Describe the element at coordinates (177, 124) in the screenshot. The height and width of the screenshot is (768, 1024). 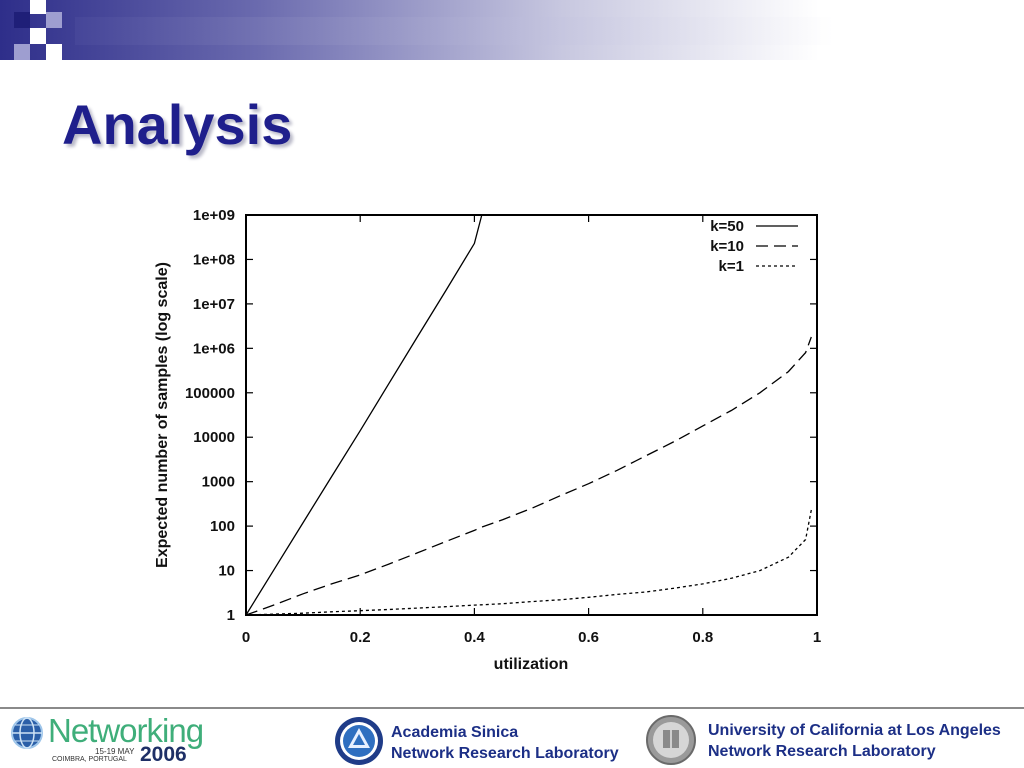
I see `slide-title: Analysis` at that location.